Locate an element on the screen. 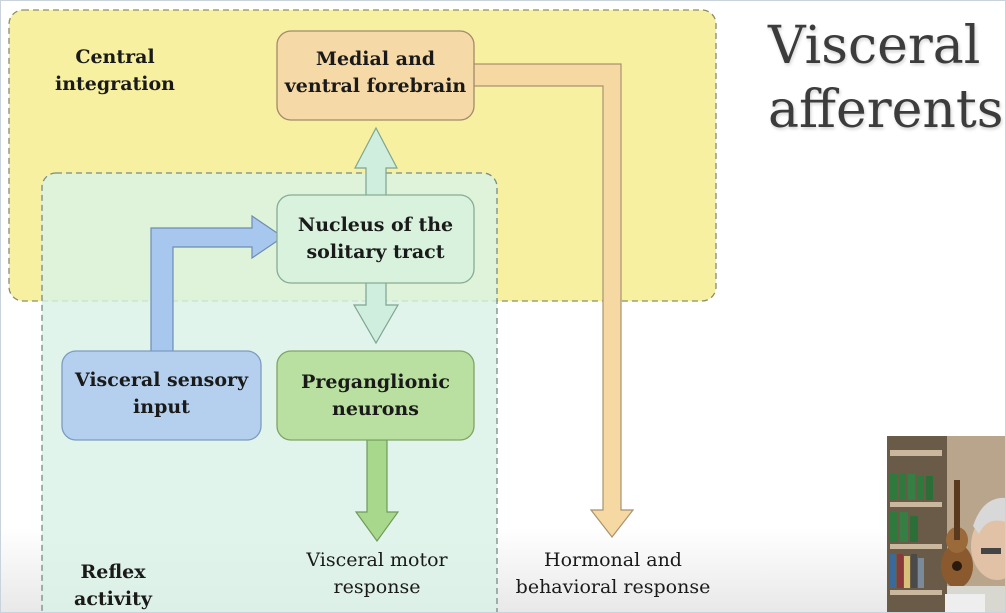 The width and height of the screenshot is (1006, 613). preganglionic-output-arrow is located at coordinates (377, 491).